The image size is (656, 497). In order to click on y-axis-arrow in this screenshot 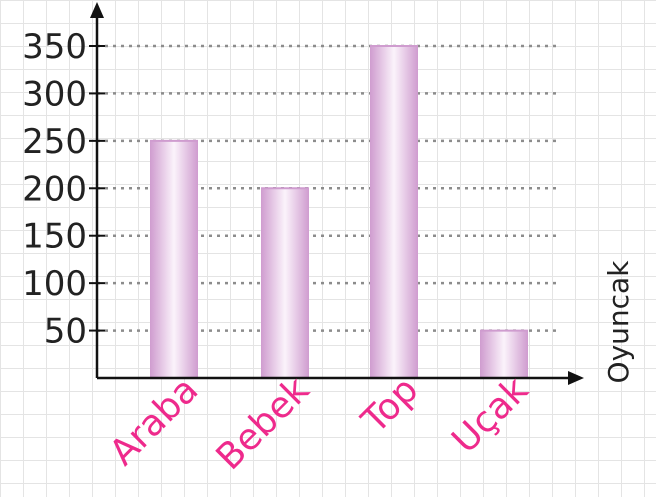, I will do `click(97, 10)`.